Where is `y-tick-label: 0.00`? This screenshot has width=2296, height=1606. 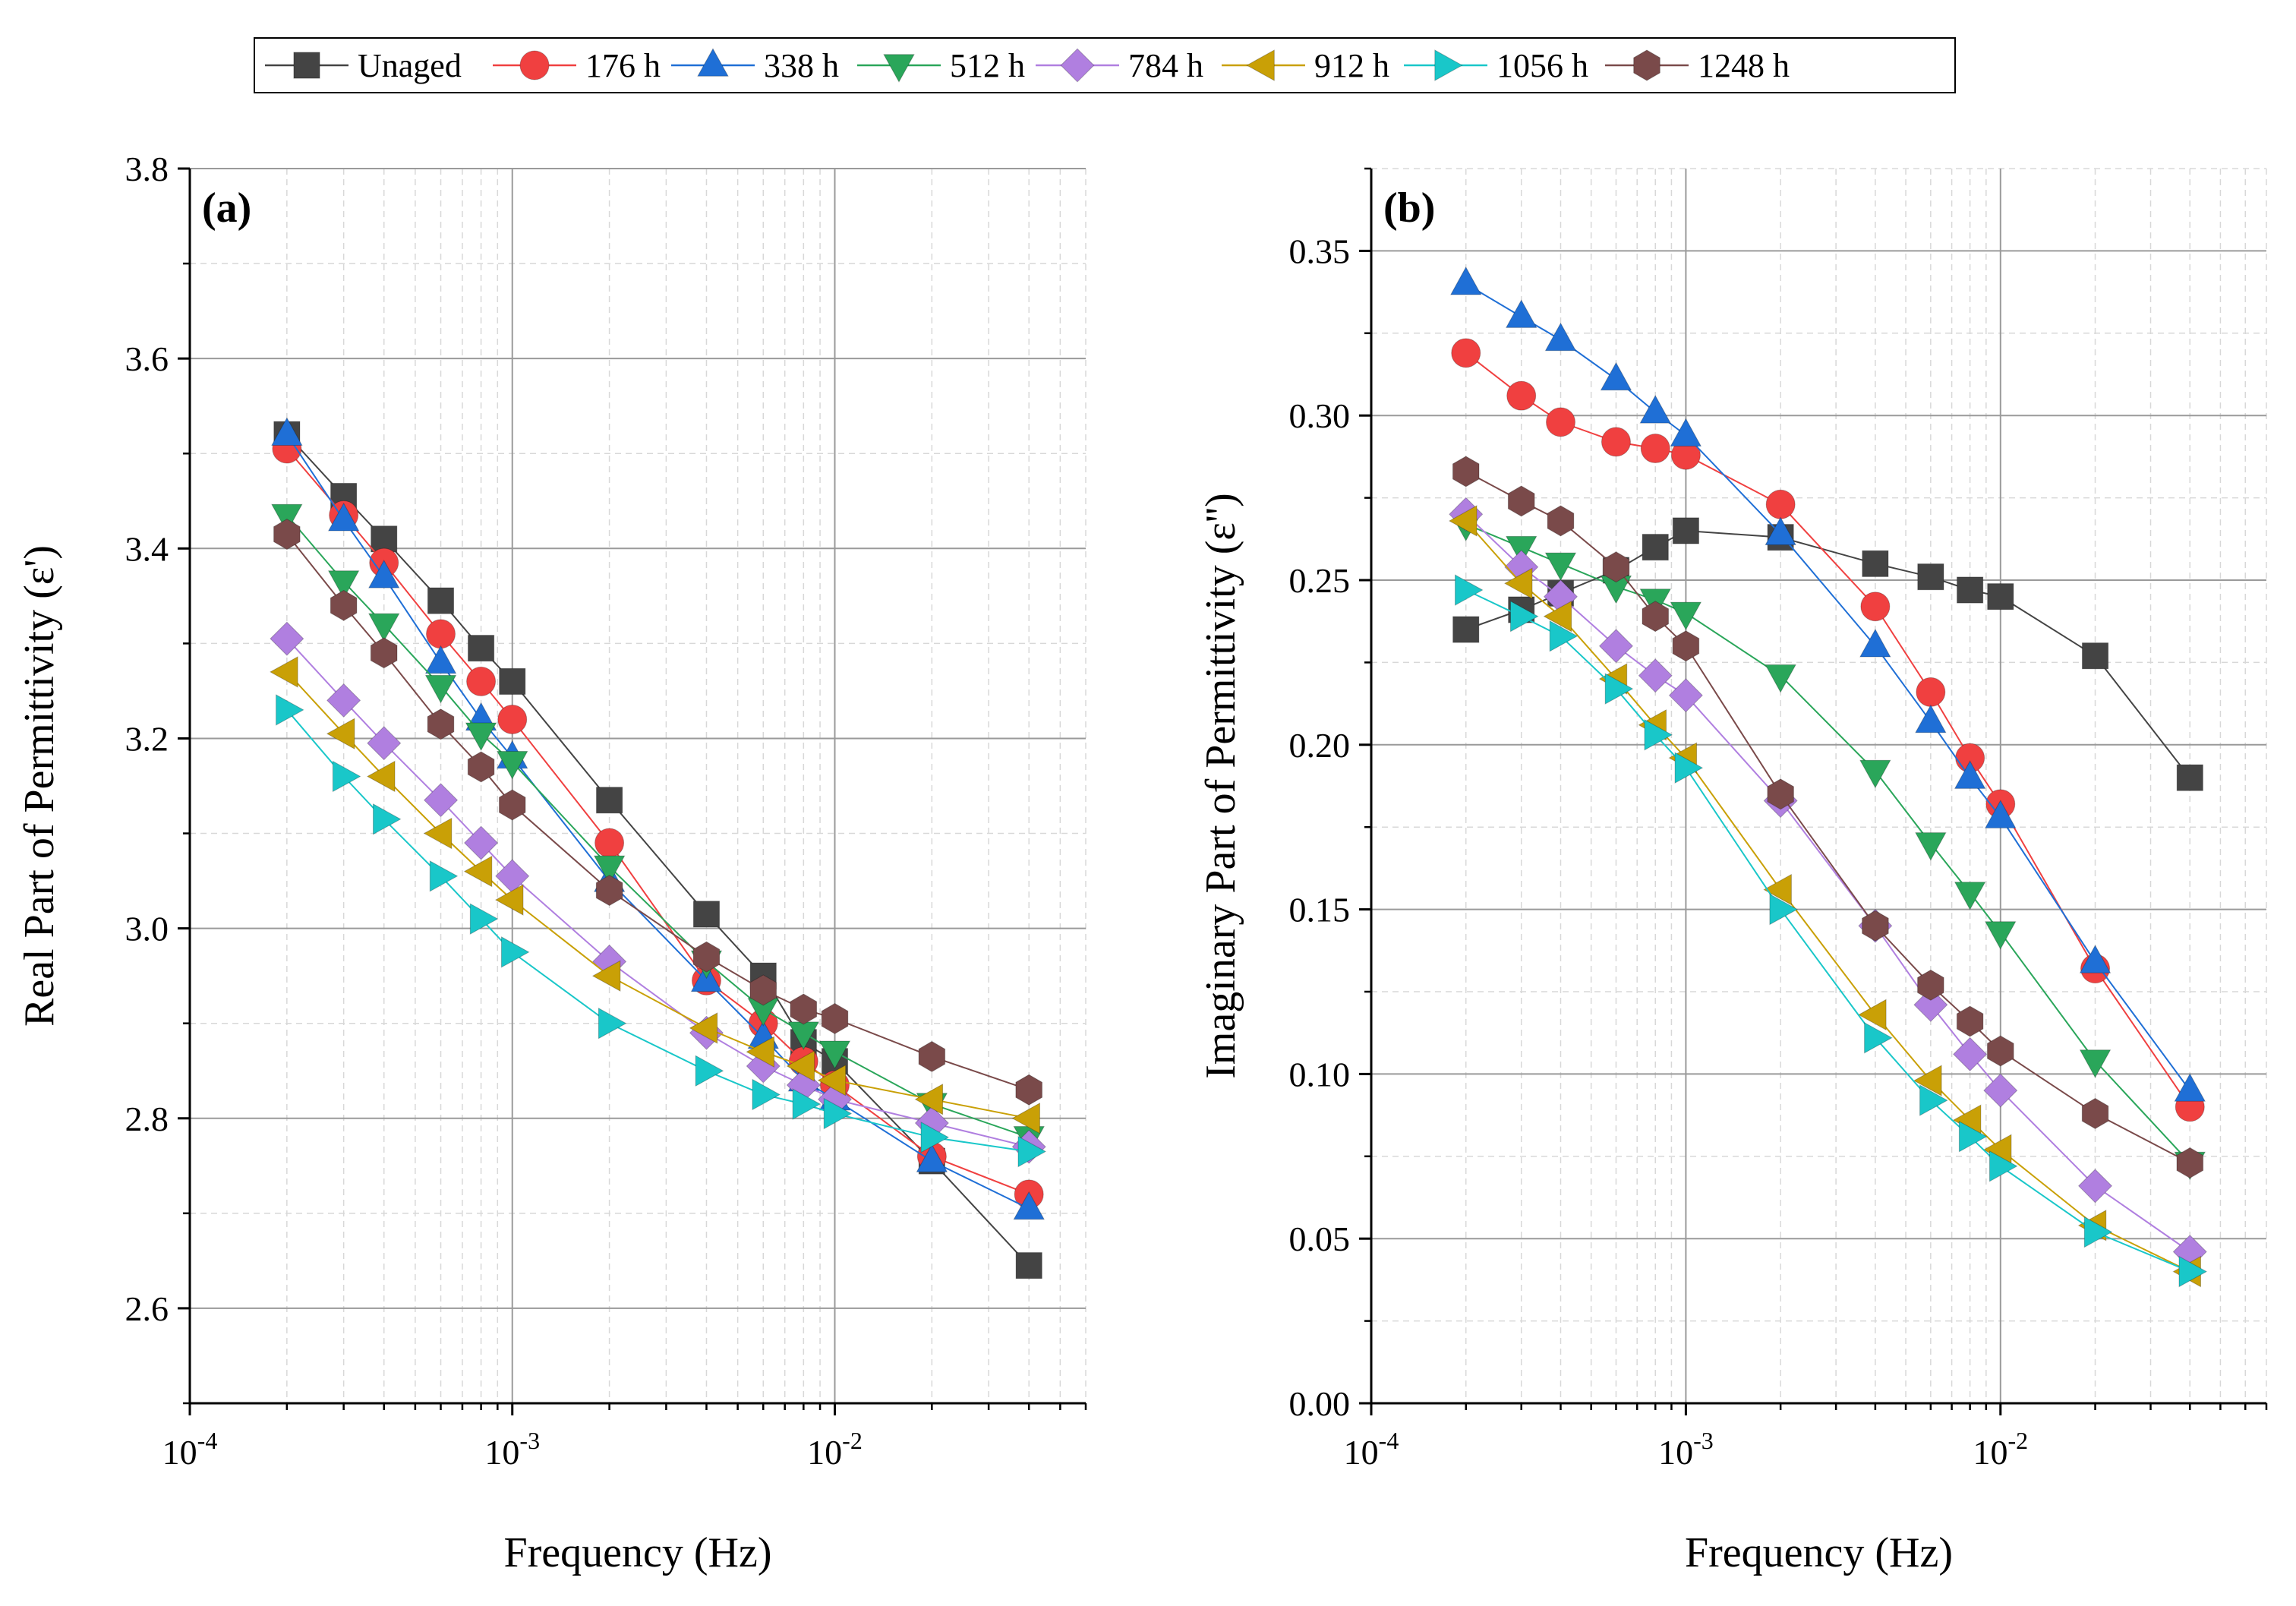 y-tick-label: 0.00 is located at coordinates (1320, 1403).